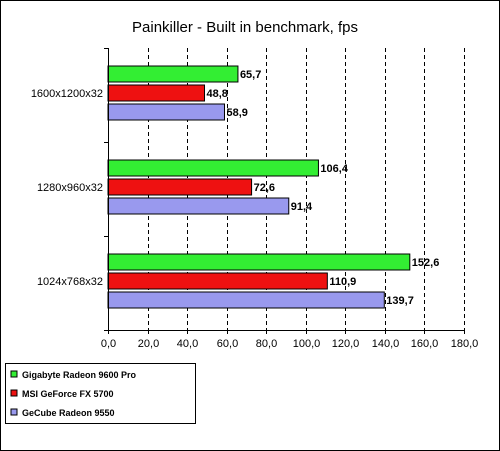 The width and height of the screenshot is (500, 451). What do you see at coordinates (334, 169) in the screenshot?
I see `data-label: 106,4` at bounding box center [334, 169].